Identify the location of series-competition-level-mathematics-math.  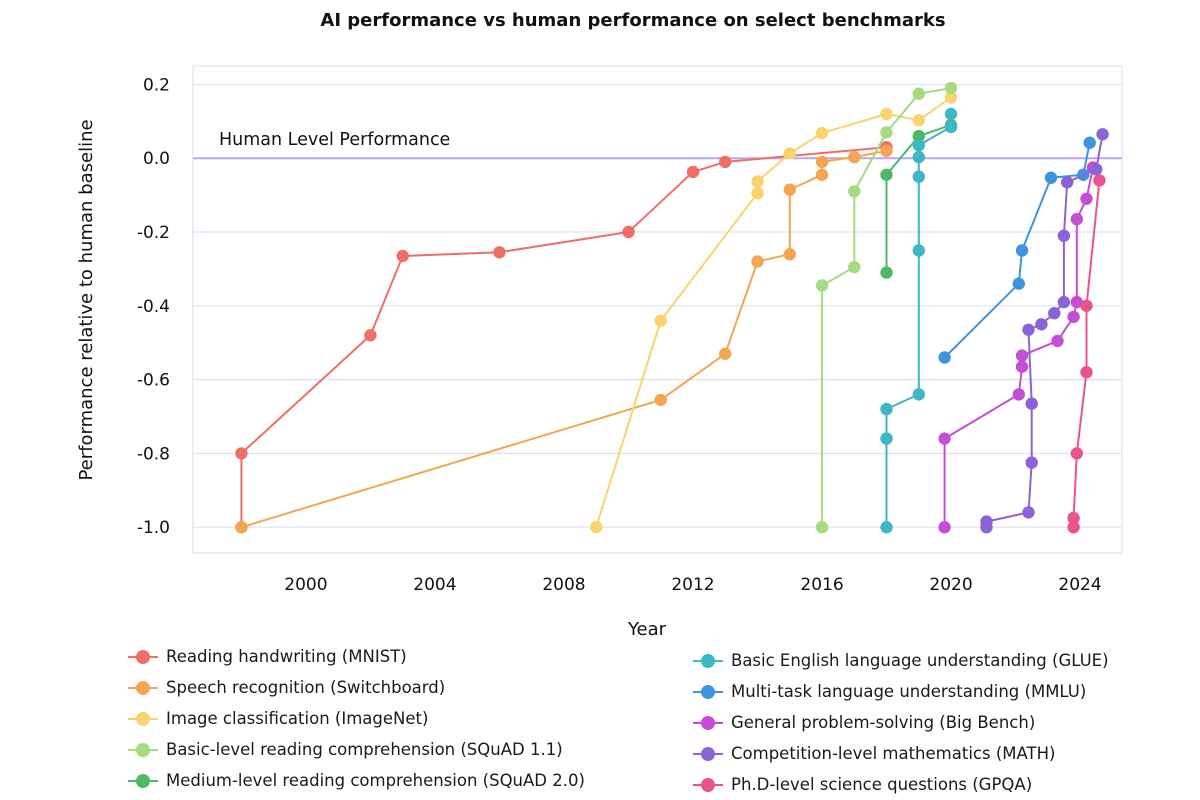
(1044, 331).